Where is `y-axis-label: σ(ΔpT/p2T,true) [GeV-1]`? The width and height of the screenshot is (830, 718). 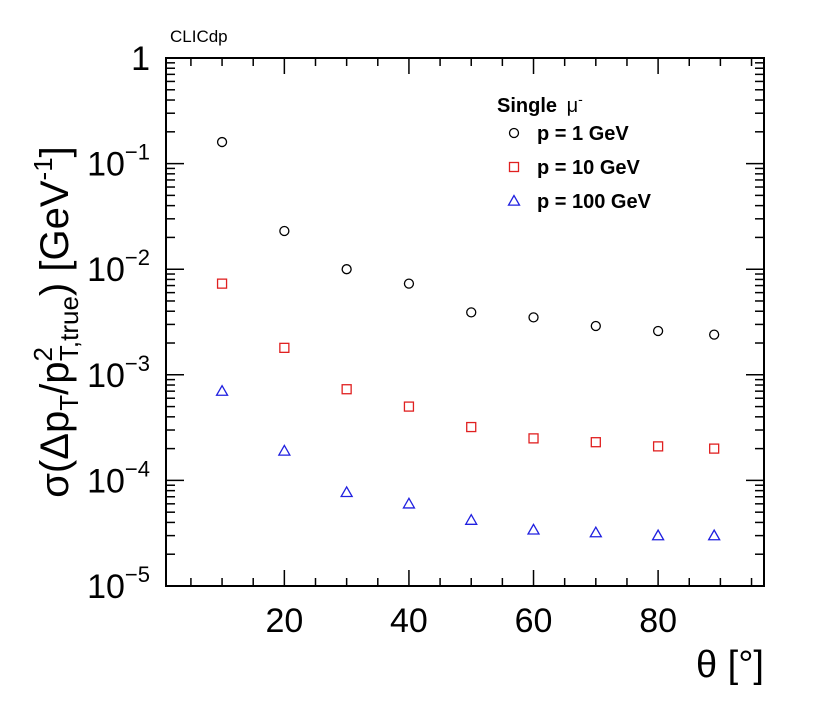
y-axis-label: σ(ΔpT/p2T,true) [GeV-1] is located at coordinates (56, 322).